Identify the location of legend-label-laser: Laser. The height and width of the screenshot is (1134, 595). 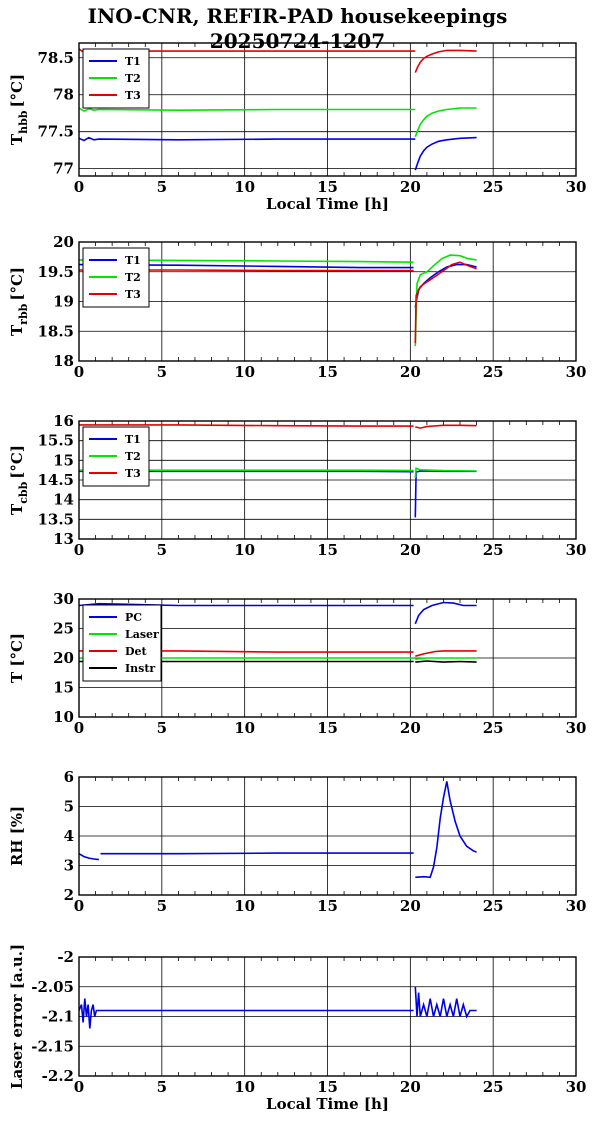
(142, 634).